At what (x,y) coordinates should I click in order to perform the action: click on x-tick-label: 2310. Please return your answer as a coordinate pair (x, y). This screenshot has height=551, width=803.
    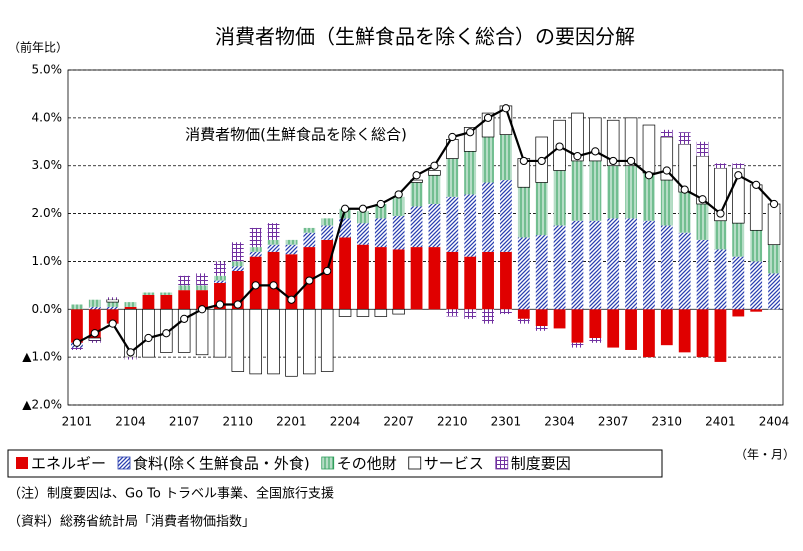
    Looking at the image, I should click on (667, 422).